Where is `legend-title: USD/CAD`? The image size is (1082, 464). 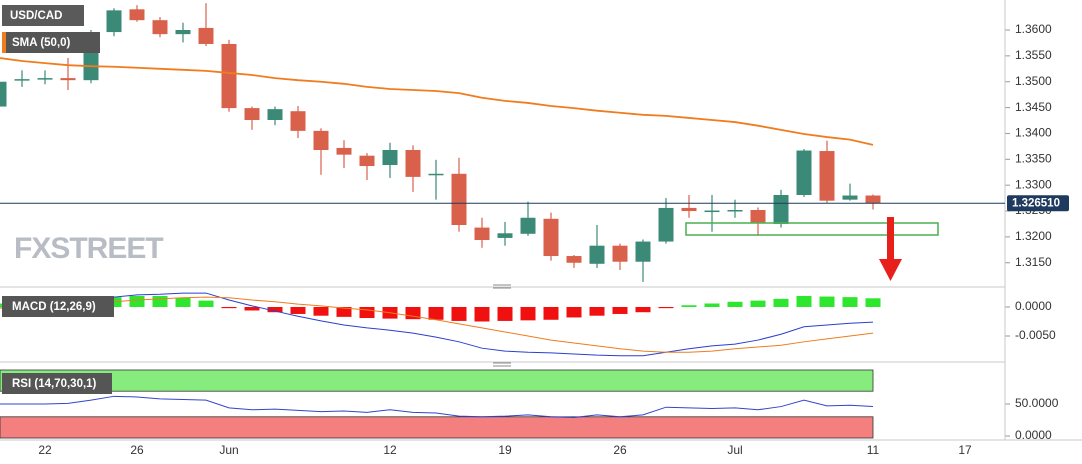
legend-title: USD/CAD is located at coordinates (36, 16).